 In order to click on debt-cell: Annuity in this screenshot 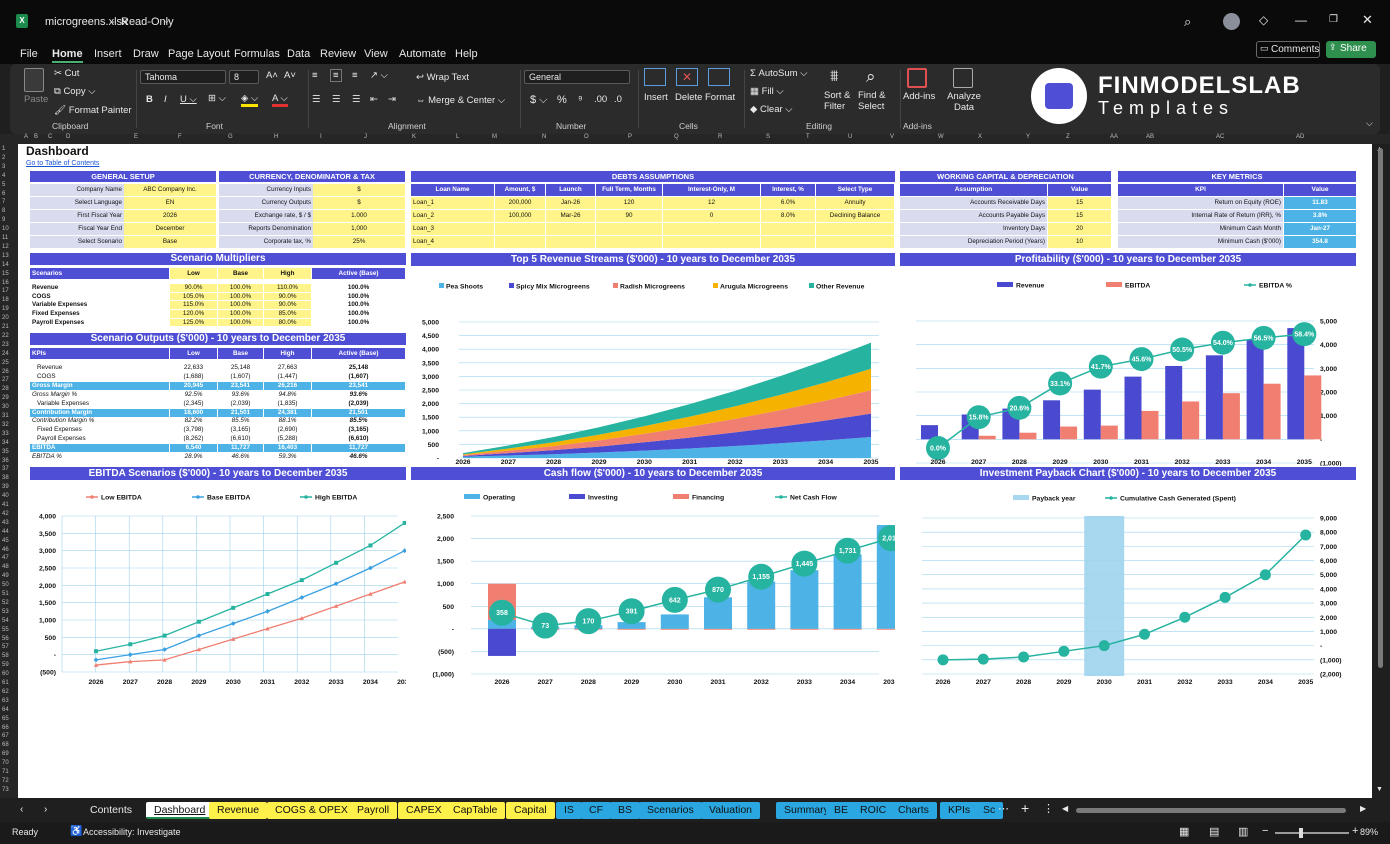, I will do `click(855, 203)`.